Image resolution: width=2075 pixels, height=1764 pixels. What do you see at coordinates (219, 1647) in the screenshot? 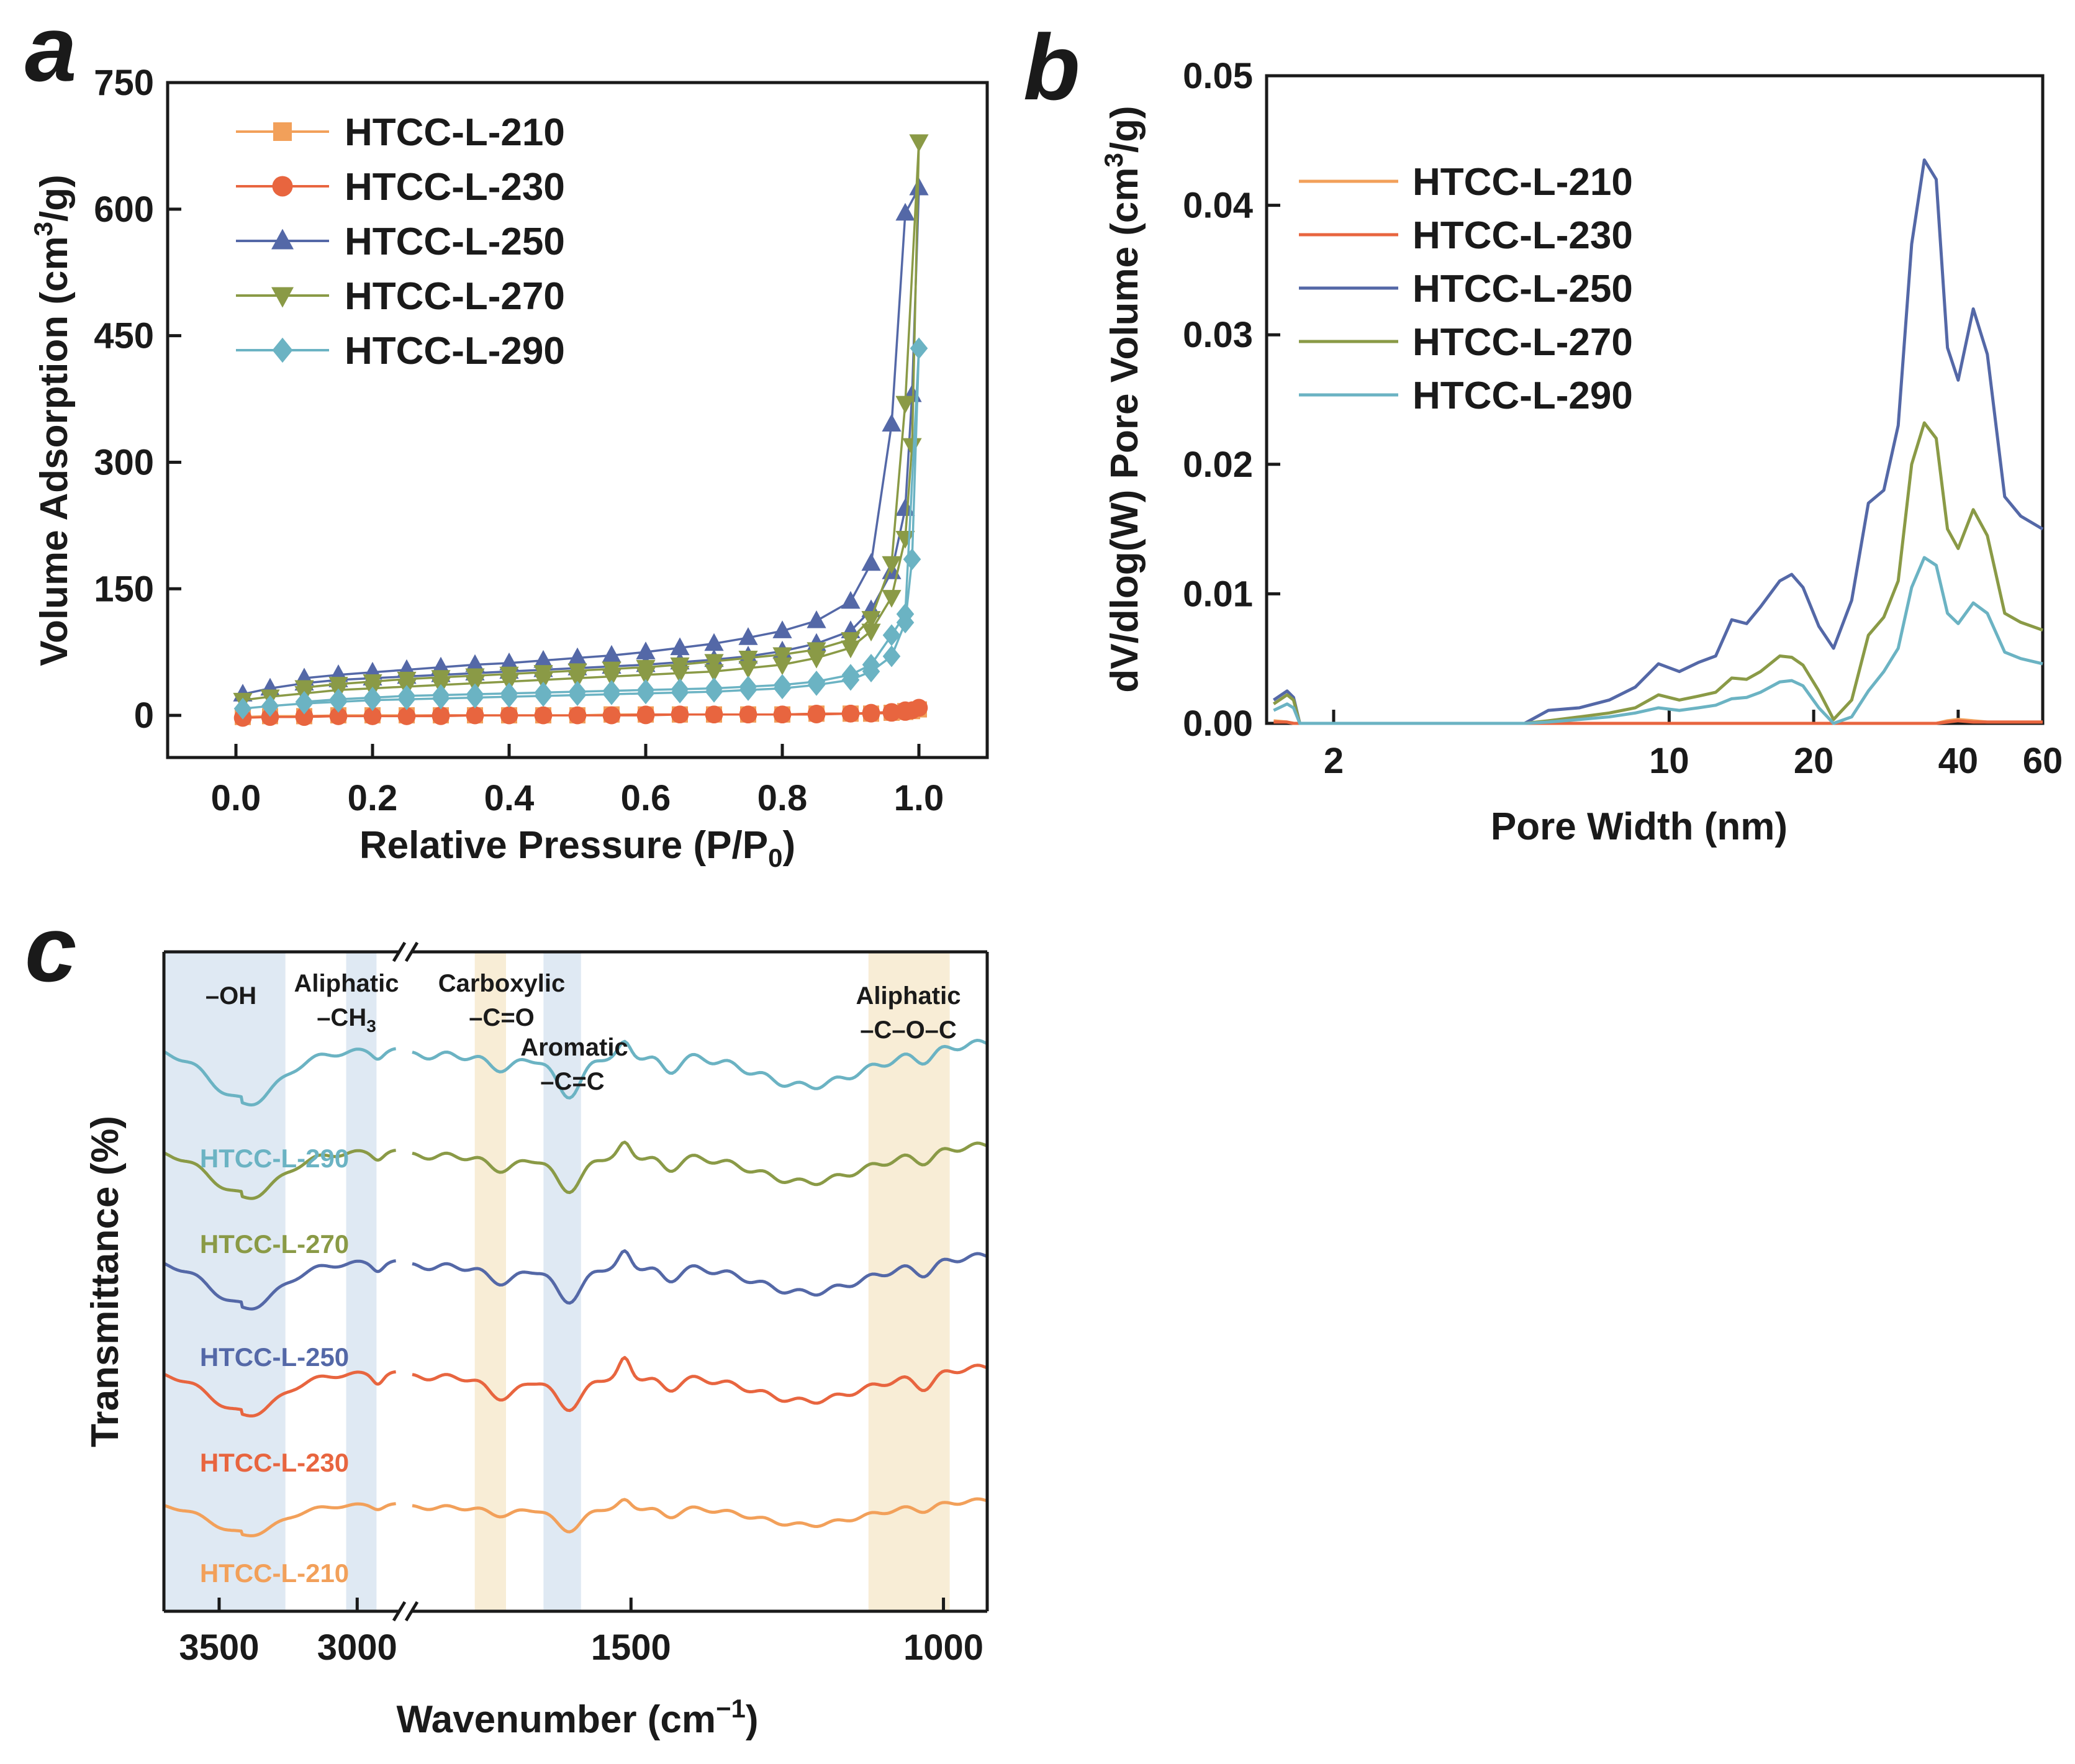
I see `x-tick-label: 3500` at bounding box center [219, 1647].